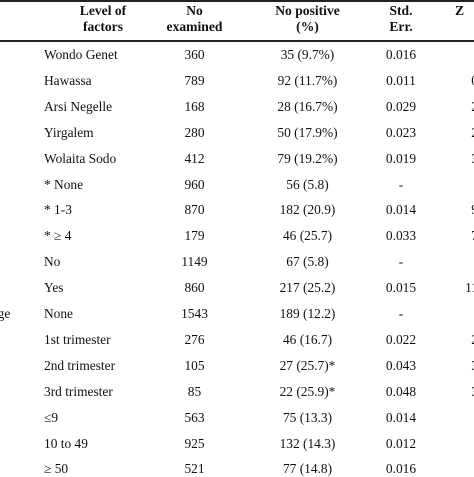 This screenshot has height=477, width=474. Describe the element at coordinates (237, 1) in the screenshot. I see `top-rule` at that location.